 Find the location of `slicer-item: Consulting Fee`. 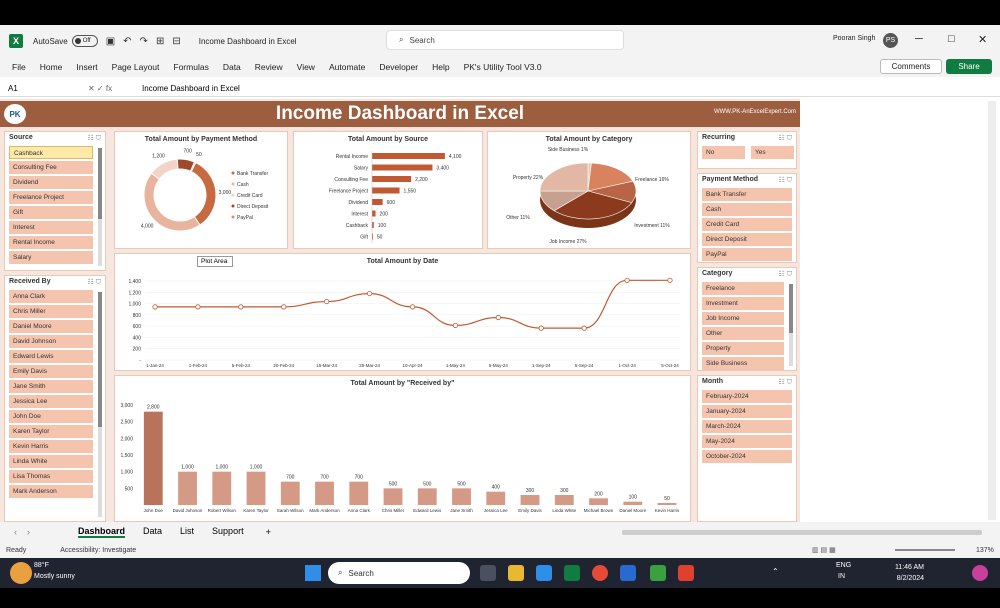

slicer-item: Consulting Fee is located at coordinates (51, 167).